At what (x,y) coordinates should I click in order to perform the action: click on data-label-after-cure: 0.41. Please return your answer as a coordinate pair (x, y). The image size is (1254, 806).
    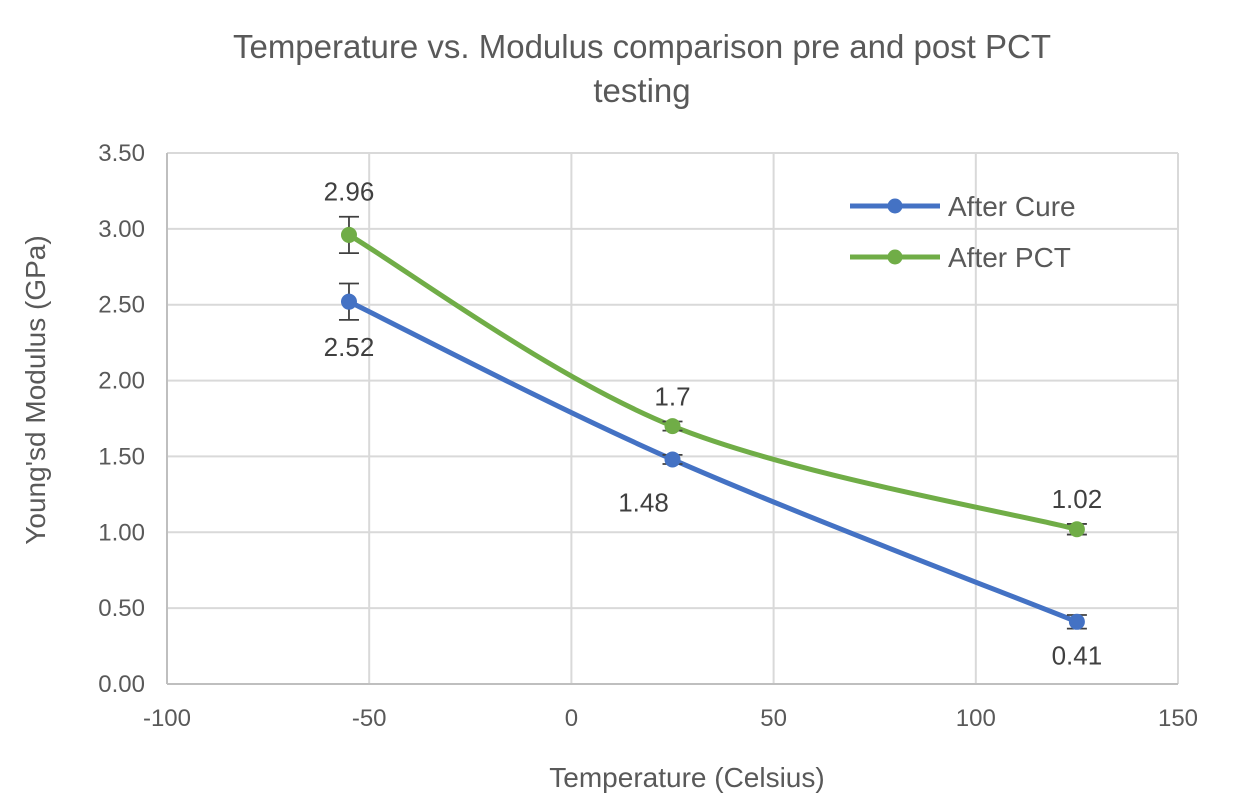
    Looking at the image, I should click on (1077, 656).